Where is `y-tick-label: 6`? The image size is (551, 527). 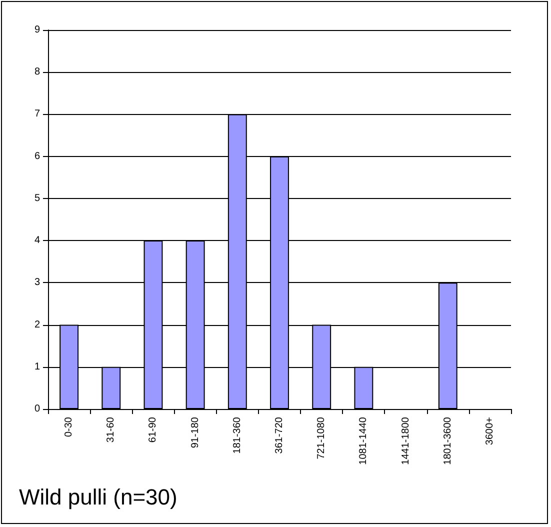 y-tick-label: 6 is located at coordinates (37, 156).